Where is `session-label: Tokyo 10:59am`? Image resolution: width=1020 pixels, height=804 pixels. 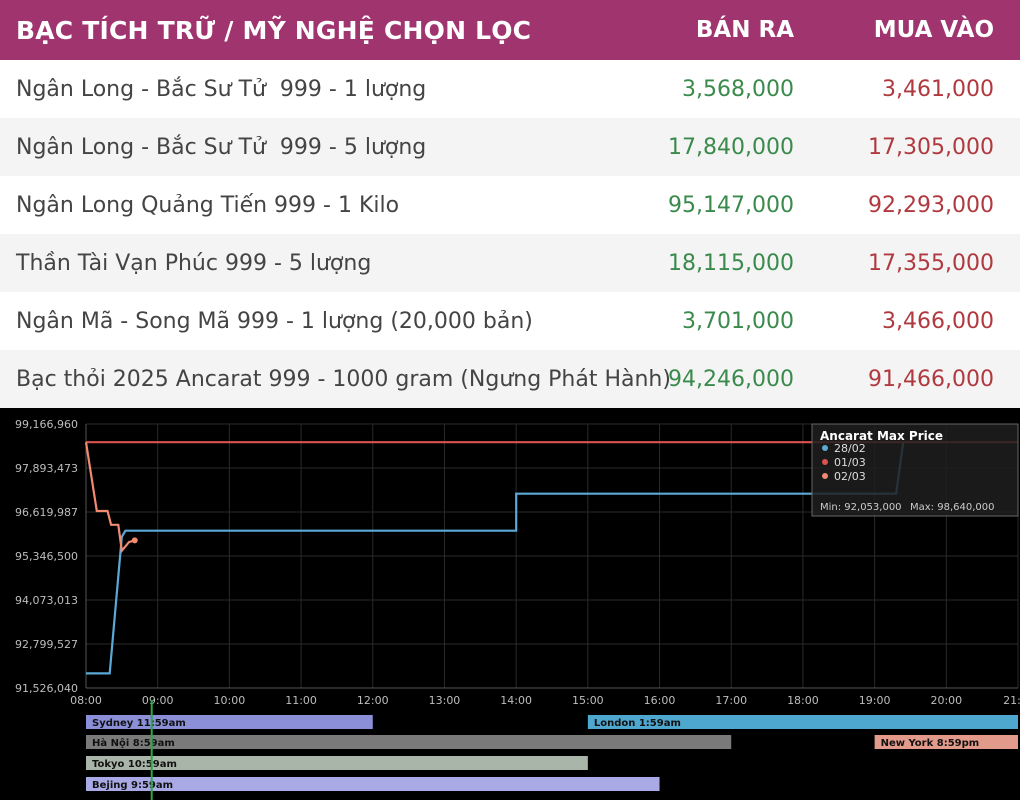 session-label: Tokyo 10:59am is located at coordinates (134, 764).